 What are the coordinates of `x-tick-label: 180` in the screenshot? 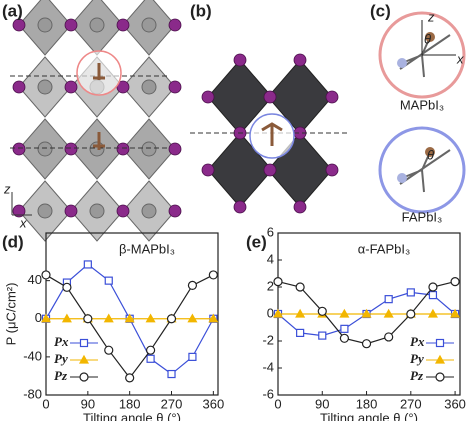 It's located at (130, 403).